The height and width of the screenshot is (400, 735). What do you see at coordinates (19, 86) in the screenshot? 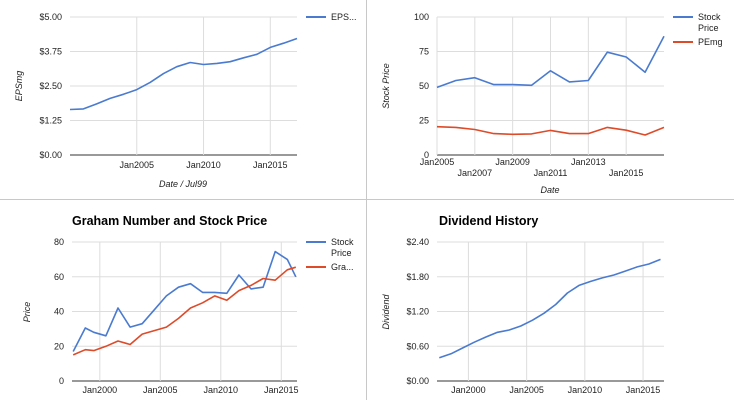
I see `y-axis-label: EPSmg` at bounding box center [19, 86].